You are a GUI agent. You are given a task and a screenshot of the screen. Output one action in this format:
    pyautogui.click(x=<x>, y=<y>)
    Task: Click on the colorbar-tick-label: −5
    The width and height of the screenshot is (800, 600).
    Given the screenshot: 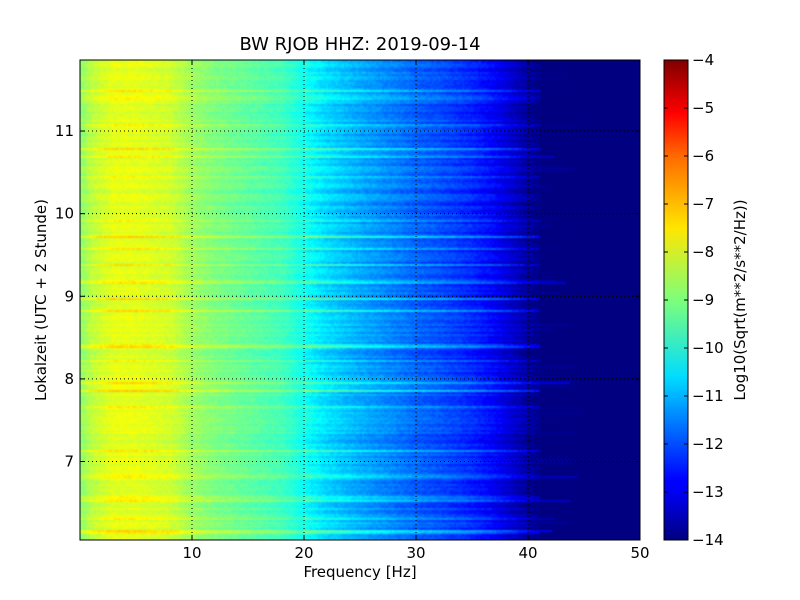 What is the action you would take?
    pyautogui.click(x=703, y=108)
    